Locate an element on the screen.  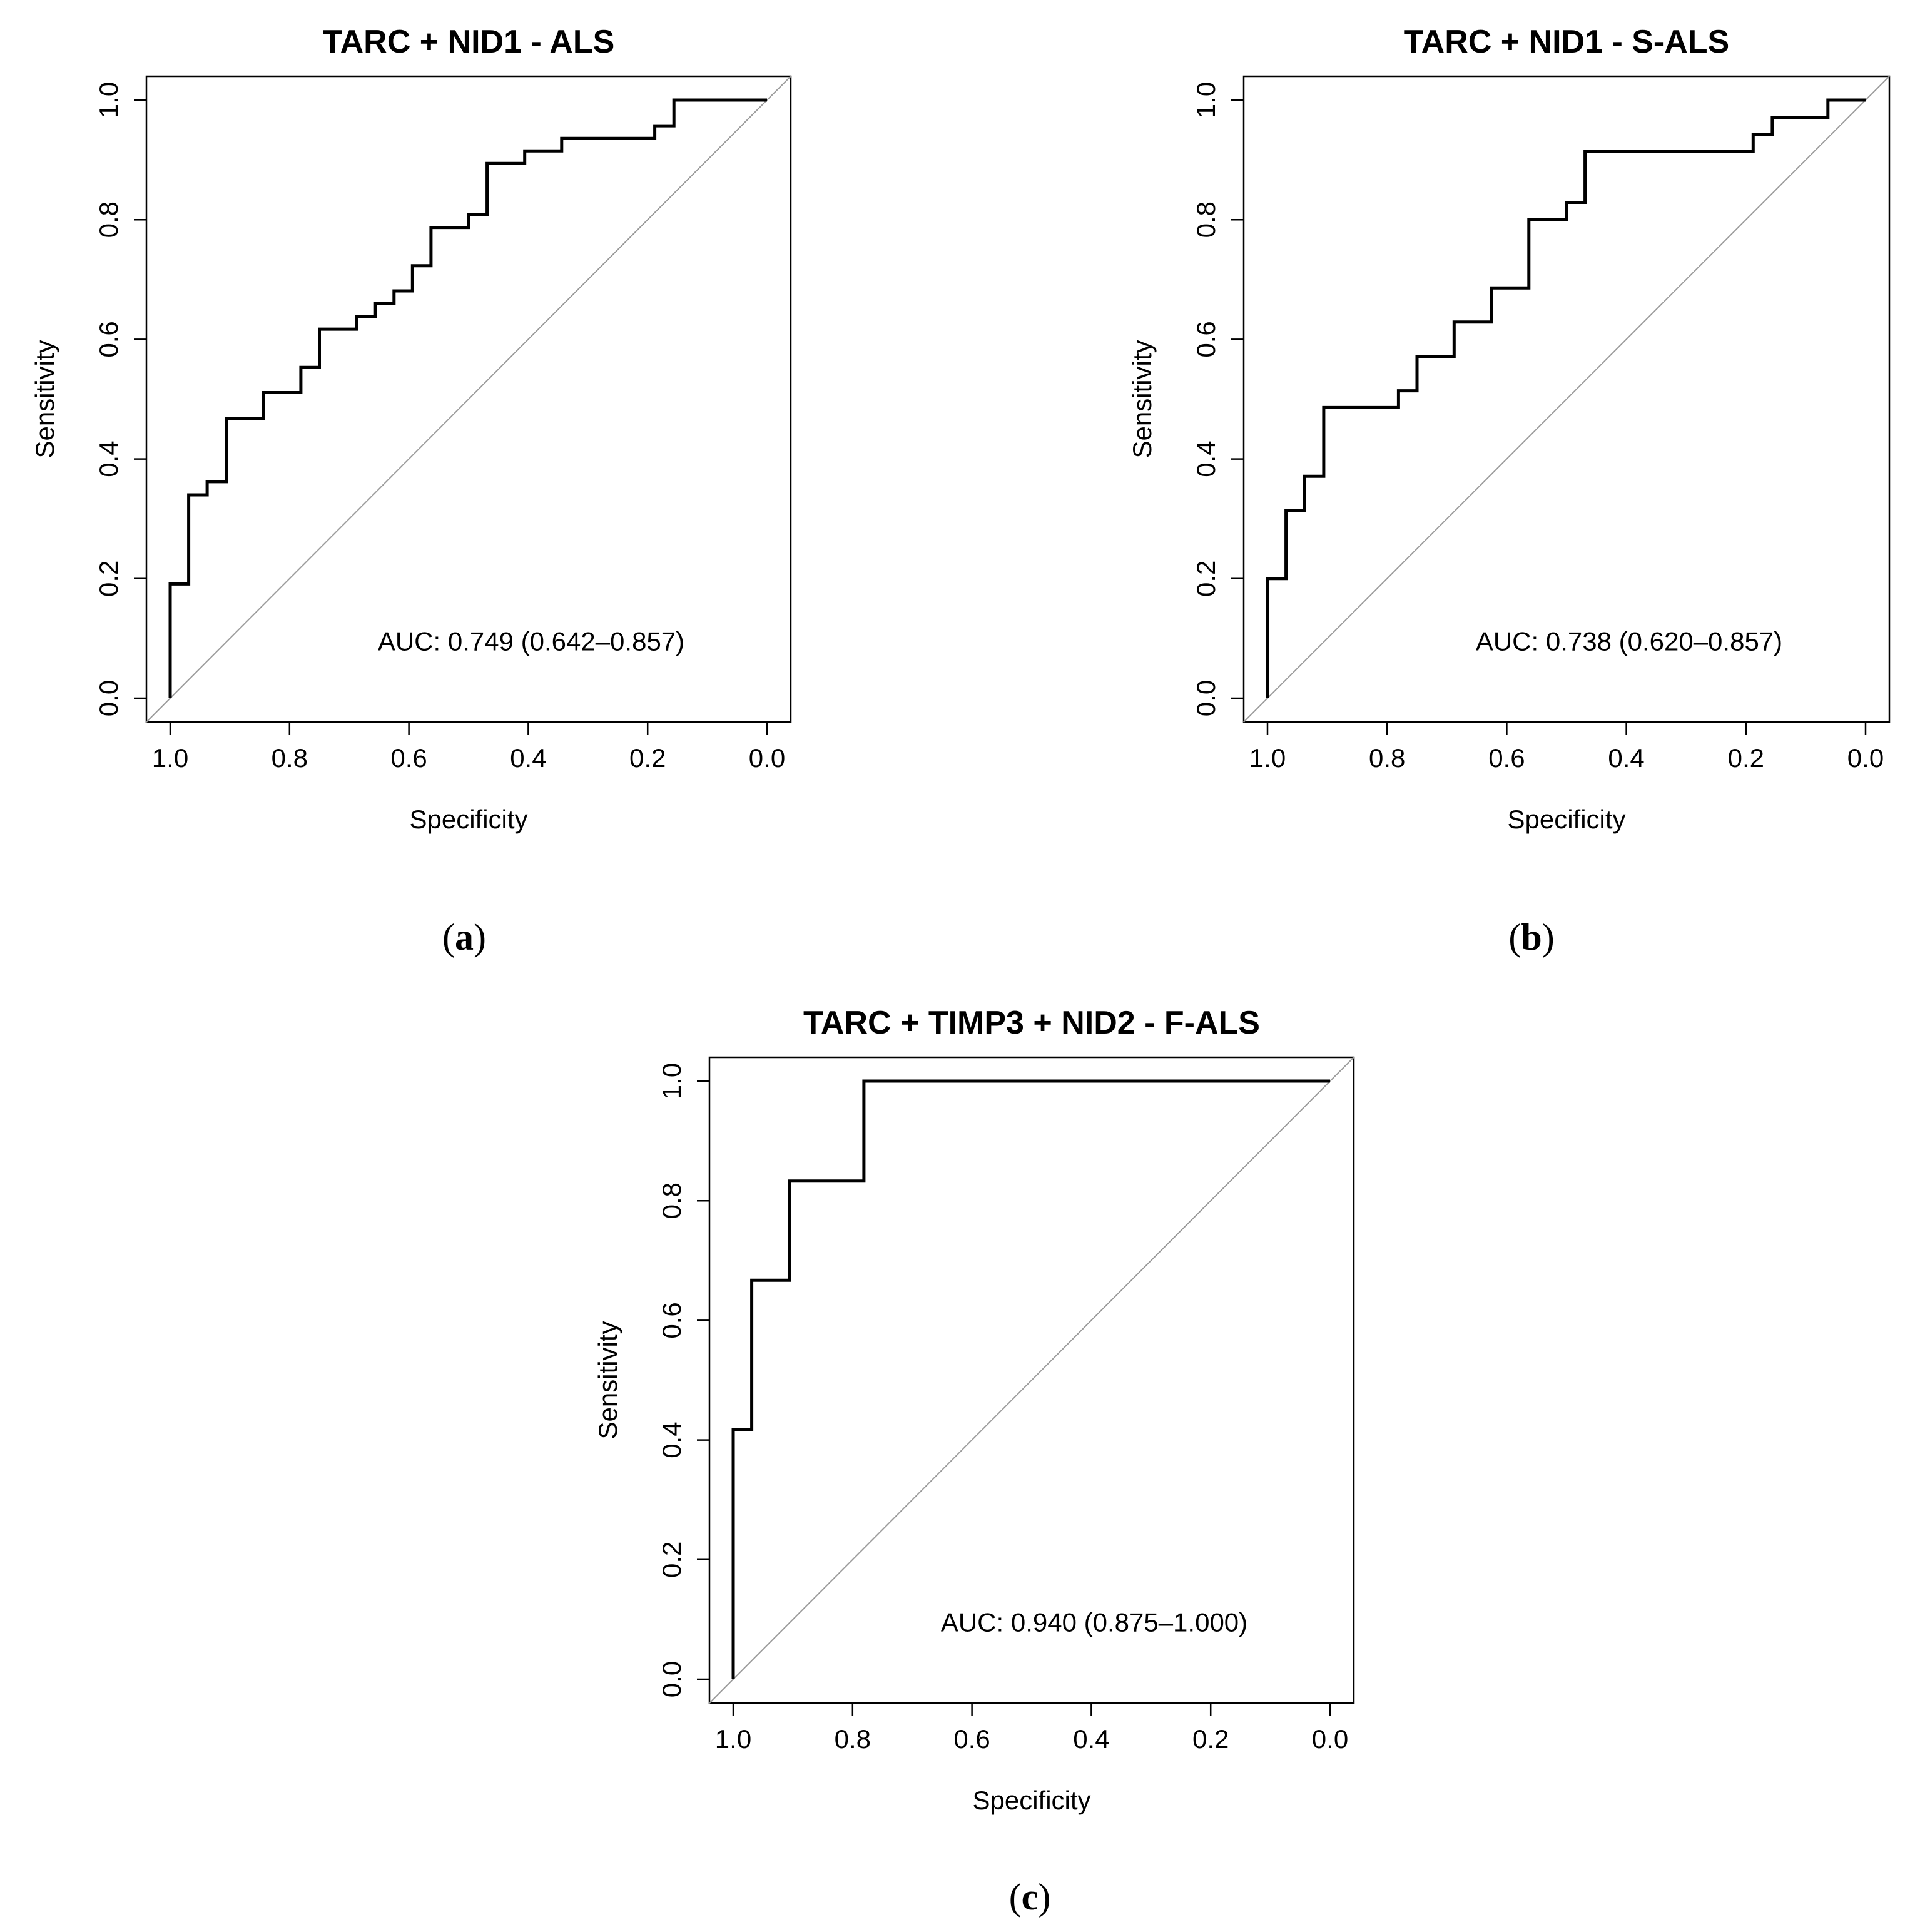
panel-label: (b) is located at coordinates (1531, 937).